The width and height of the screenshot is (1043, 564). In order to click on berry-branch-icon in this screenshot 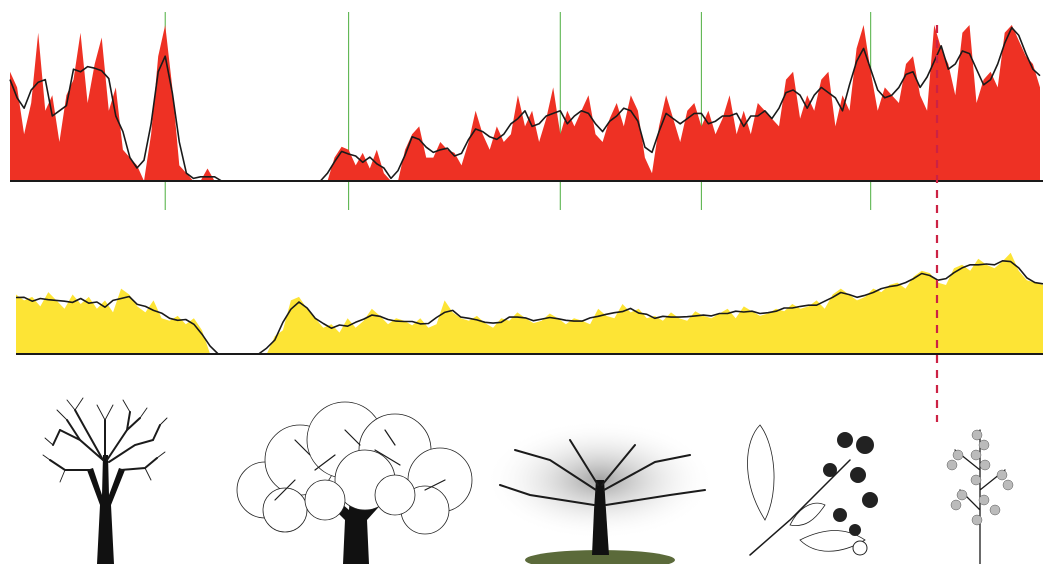, I will do `click(812, 490)`.